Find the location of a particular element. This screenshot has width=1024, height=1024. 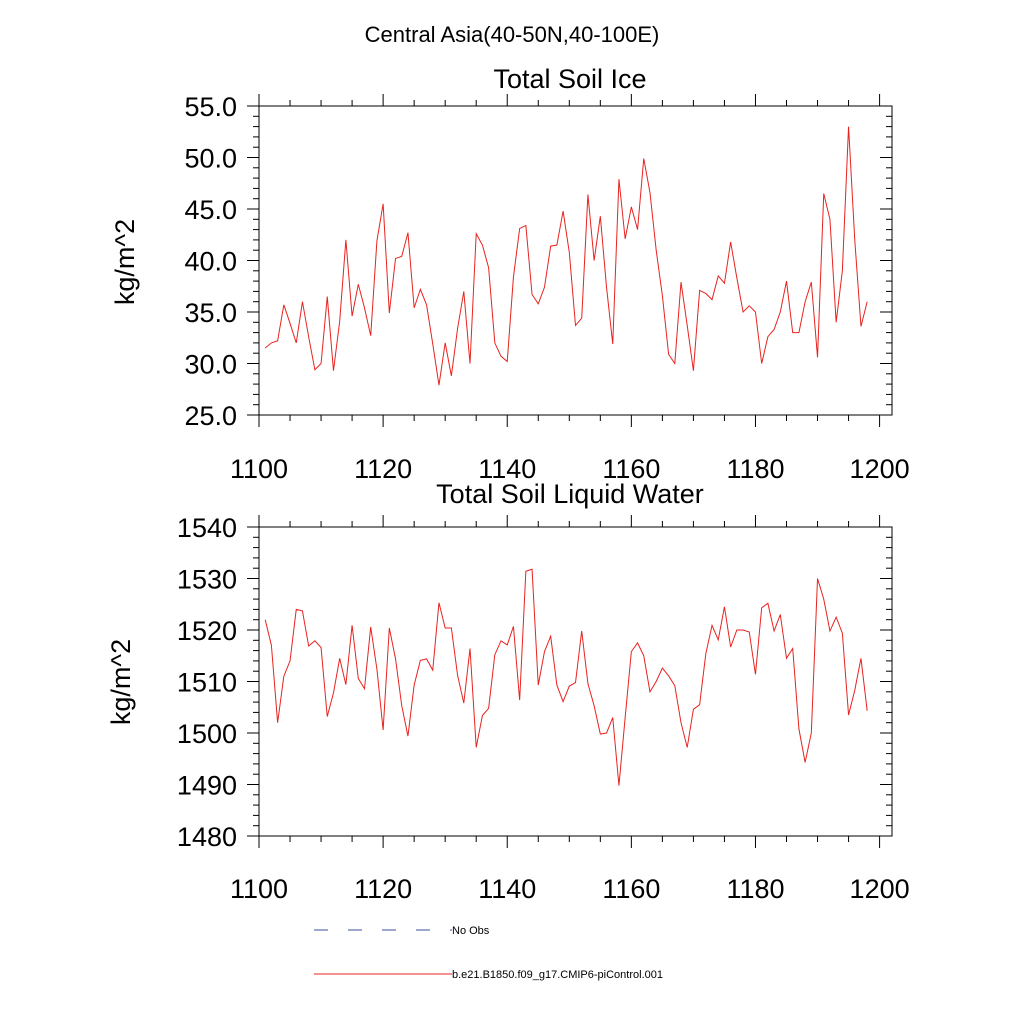

y-tick-label: 1480 is located at coordinates (207, 837).